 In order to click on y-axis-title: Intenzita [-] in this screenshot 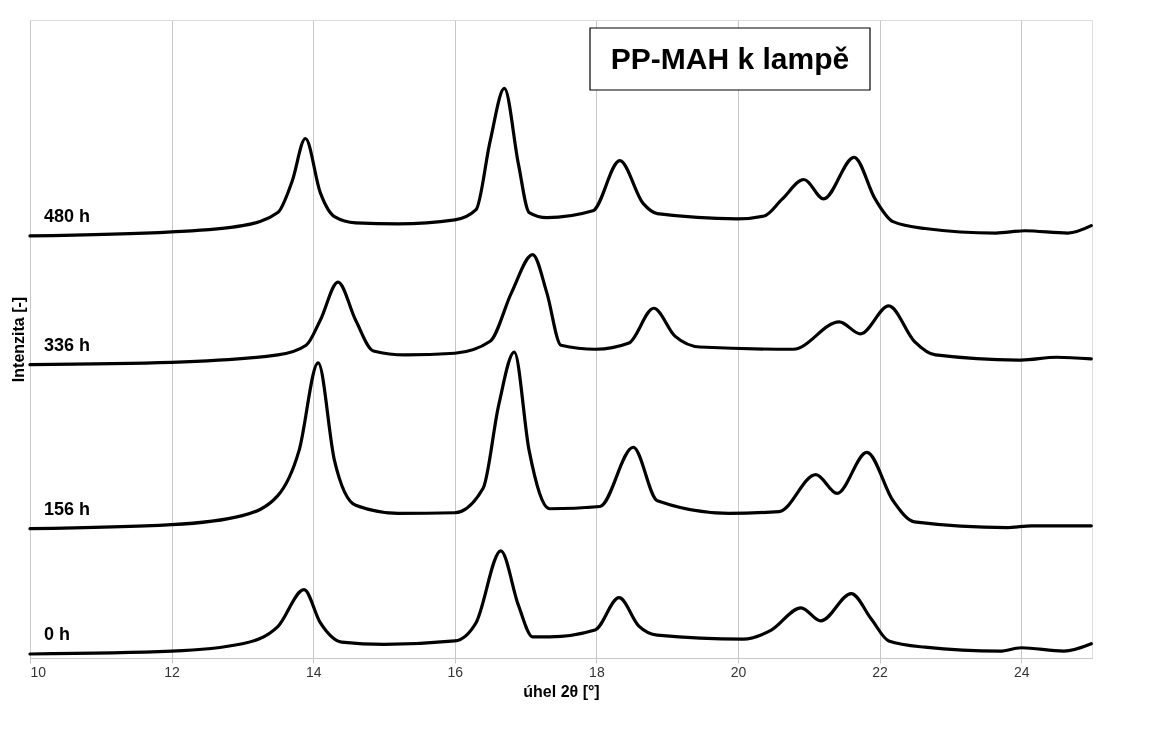, I will do `click(18, 339)`.